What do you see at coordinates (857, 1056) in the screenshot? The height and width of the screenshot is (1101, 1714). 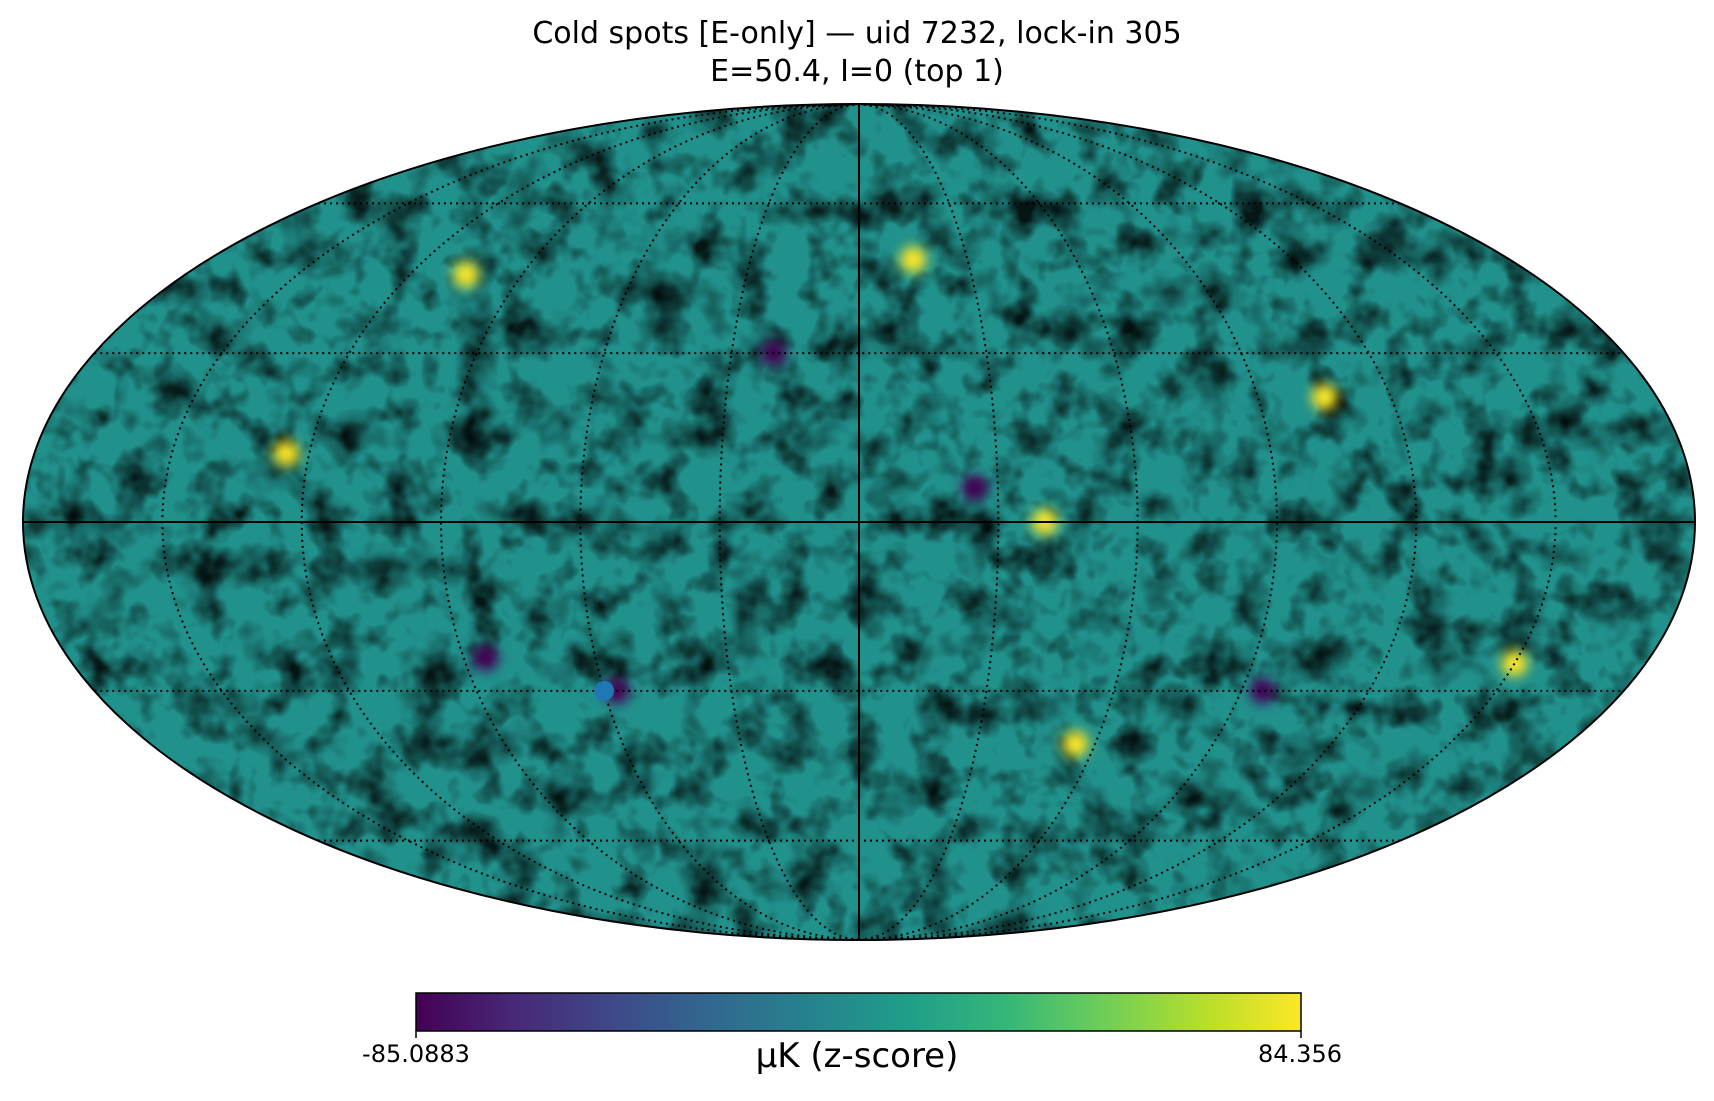 I see `colorbar-unit-label: μK (z-score)` at bounding box center [857, 1056].